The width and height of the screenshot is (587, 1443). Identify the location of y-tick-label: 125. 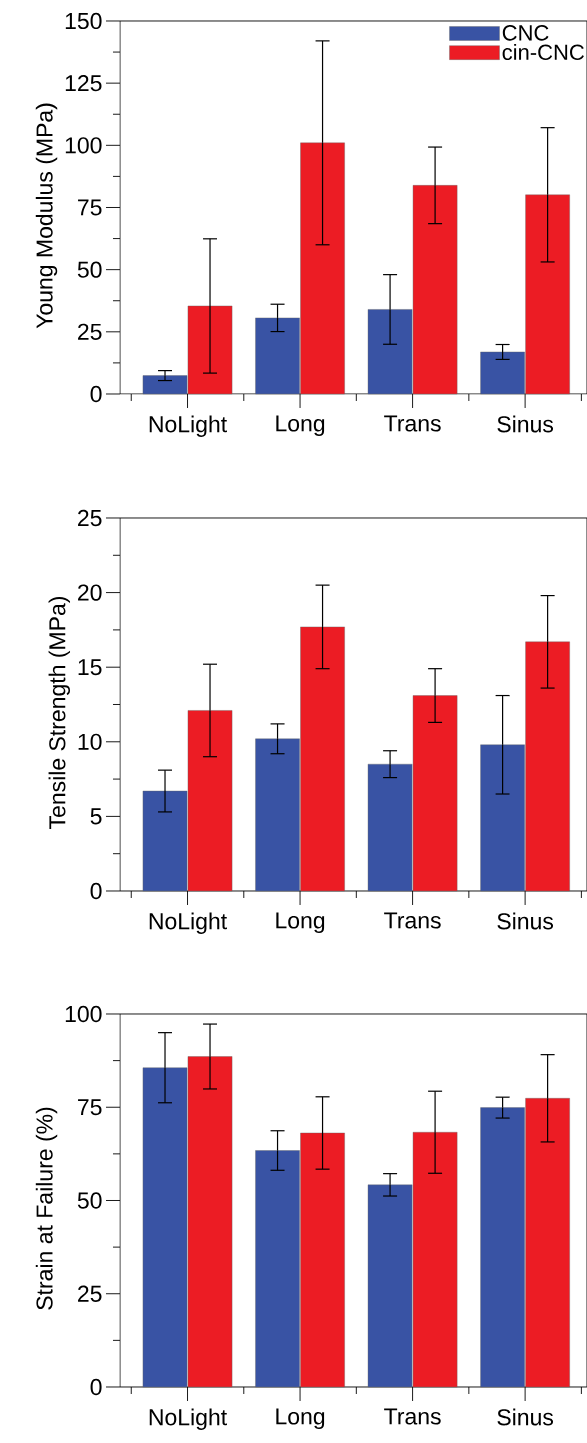
(83, 83).